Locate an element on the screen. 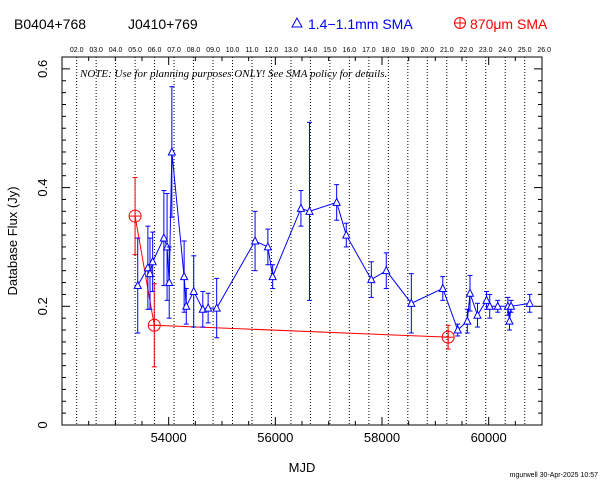 This screenshot has height=481, width=601. y-tick-label: 0.6 is located at coordinates (42, 69).